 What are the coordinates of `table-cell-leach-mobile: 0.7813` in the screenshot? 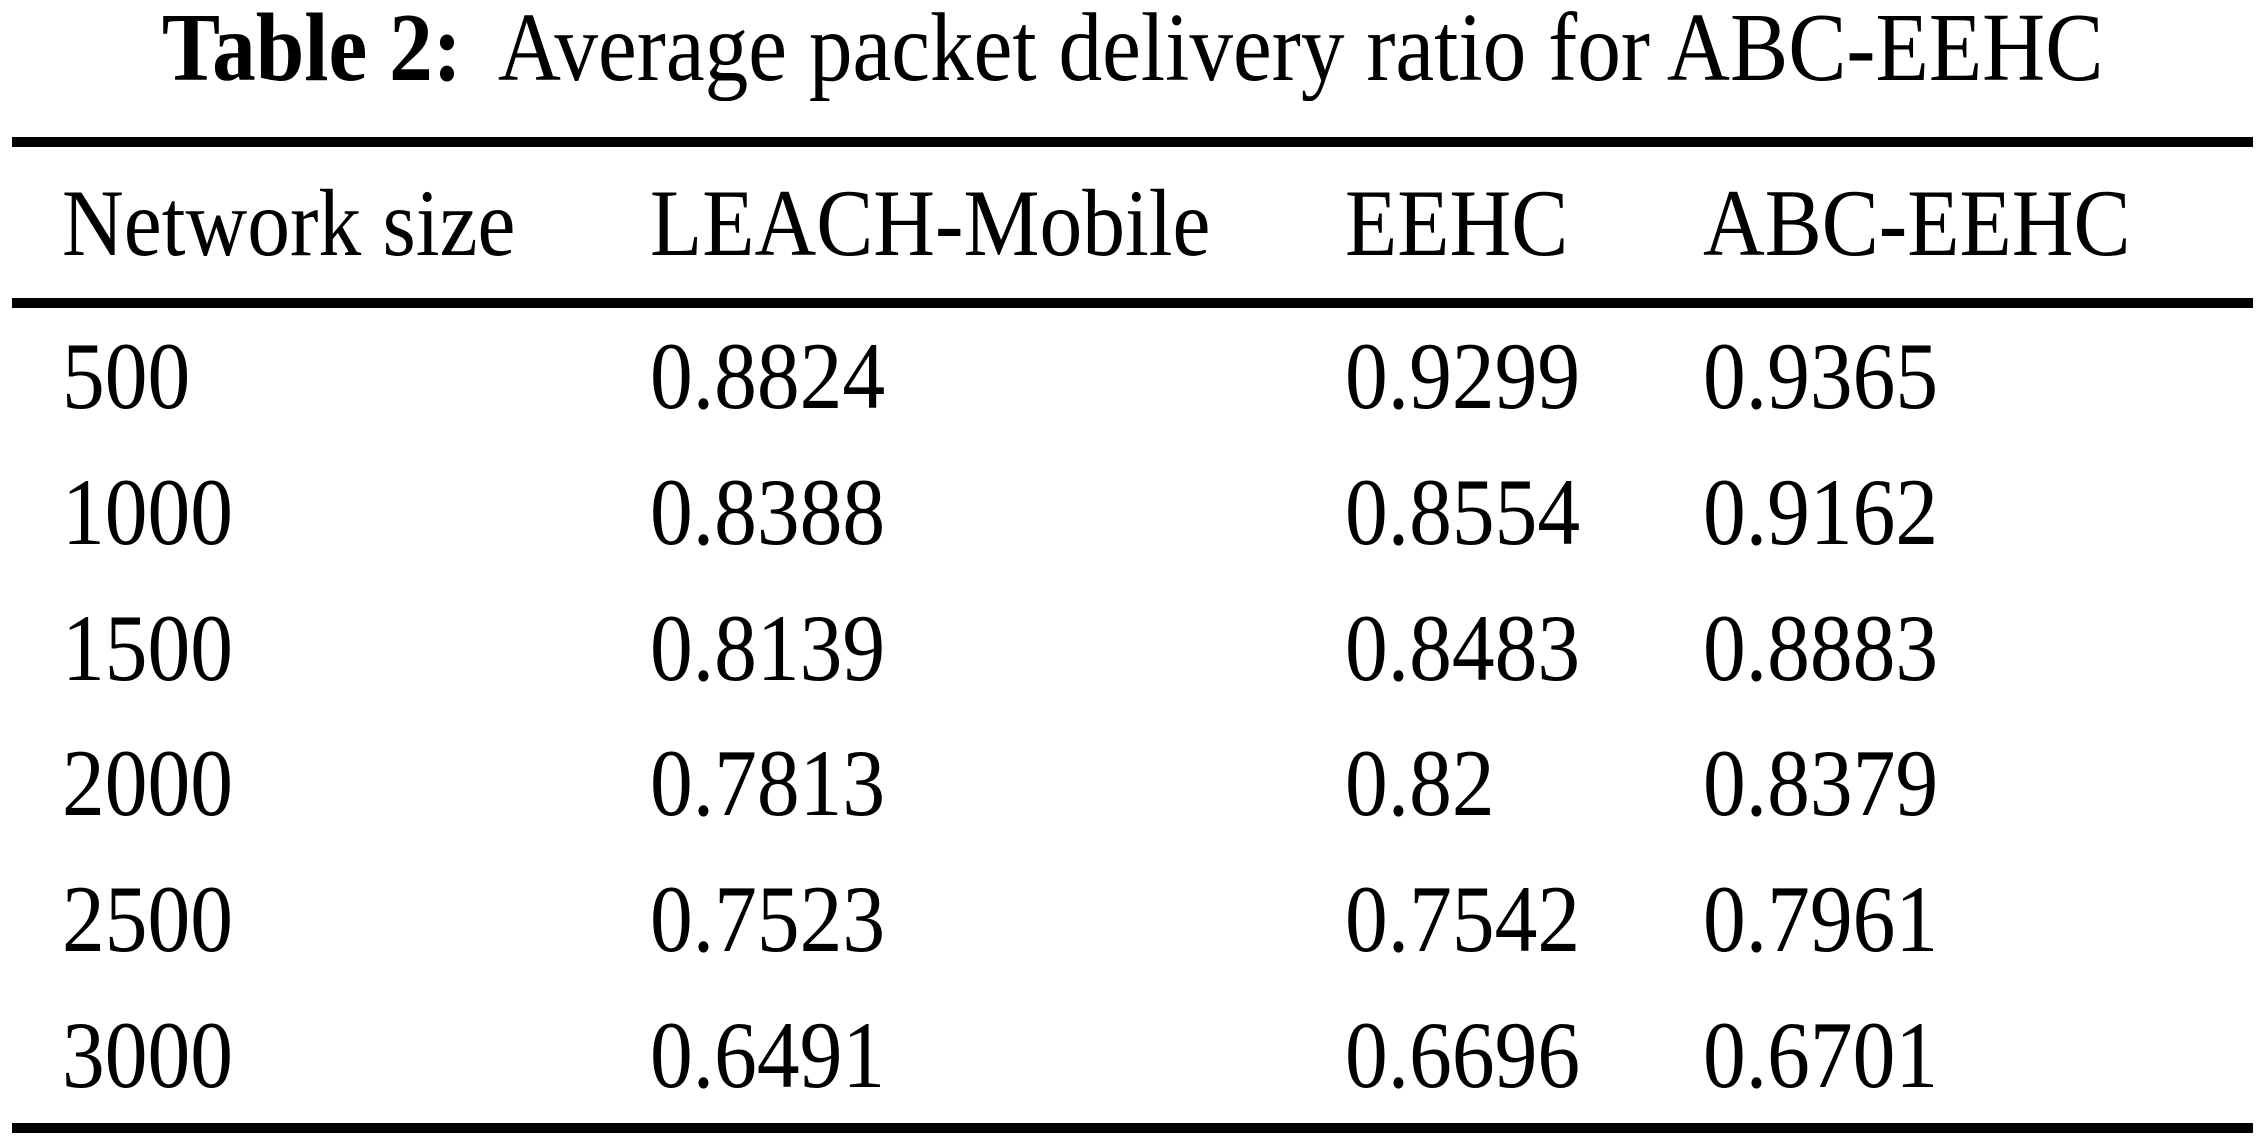 It's located at (768, 783).